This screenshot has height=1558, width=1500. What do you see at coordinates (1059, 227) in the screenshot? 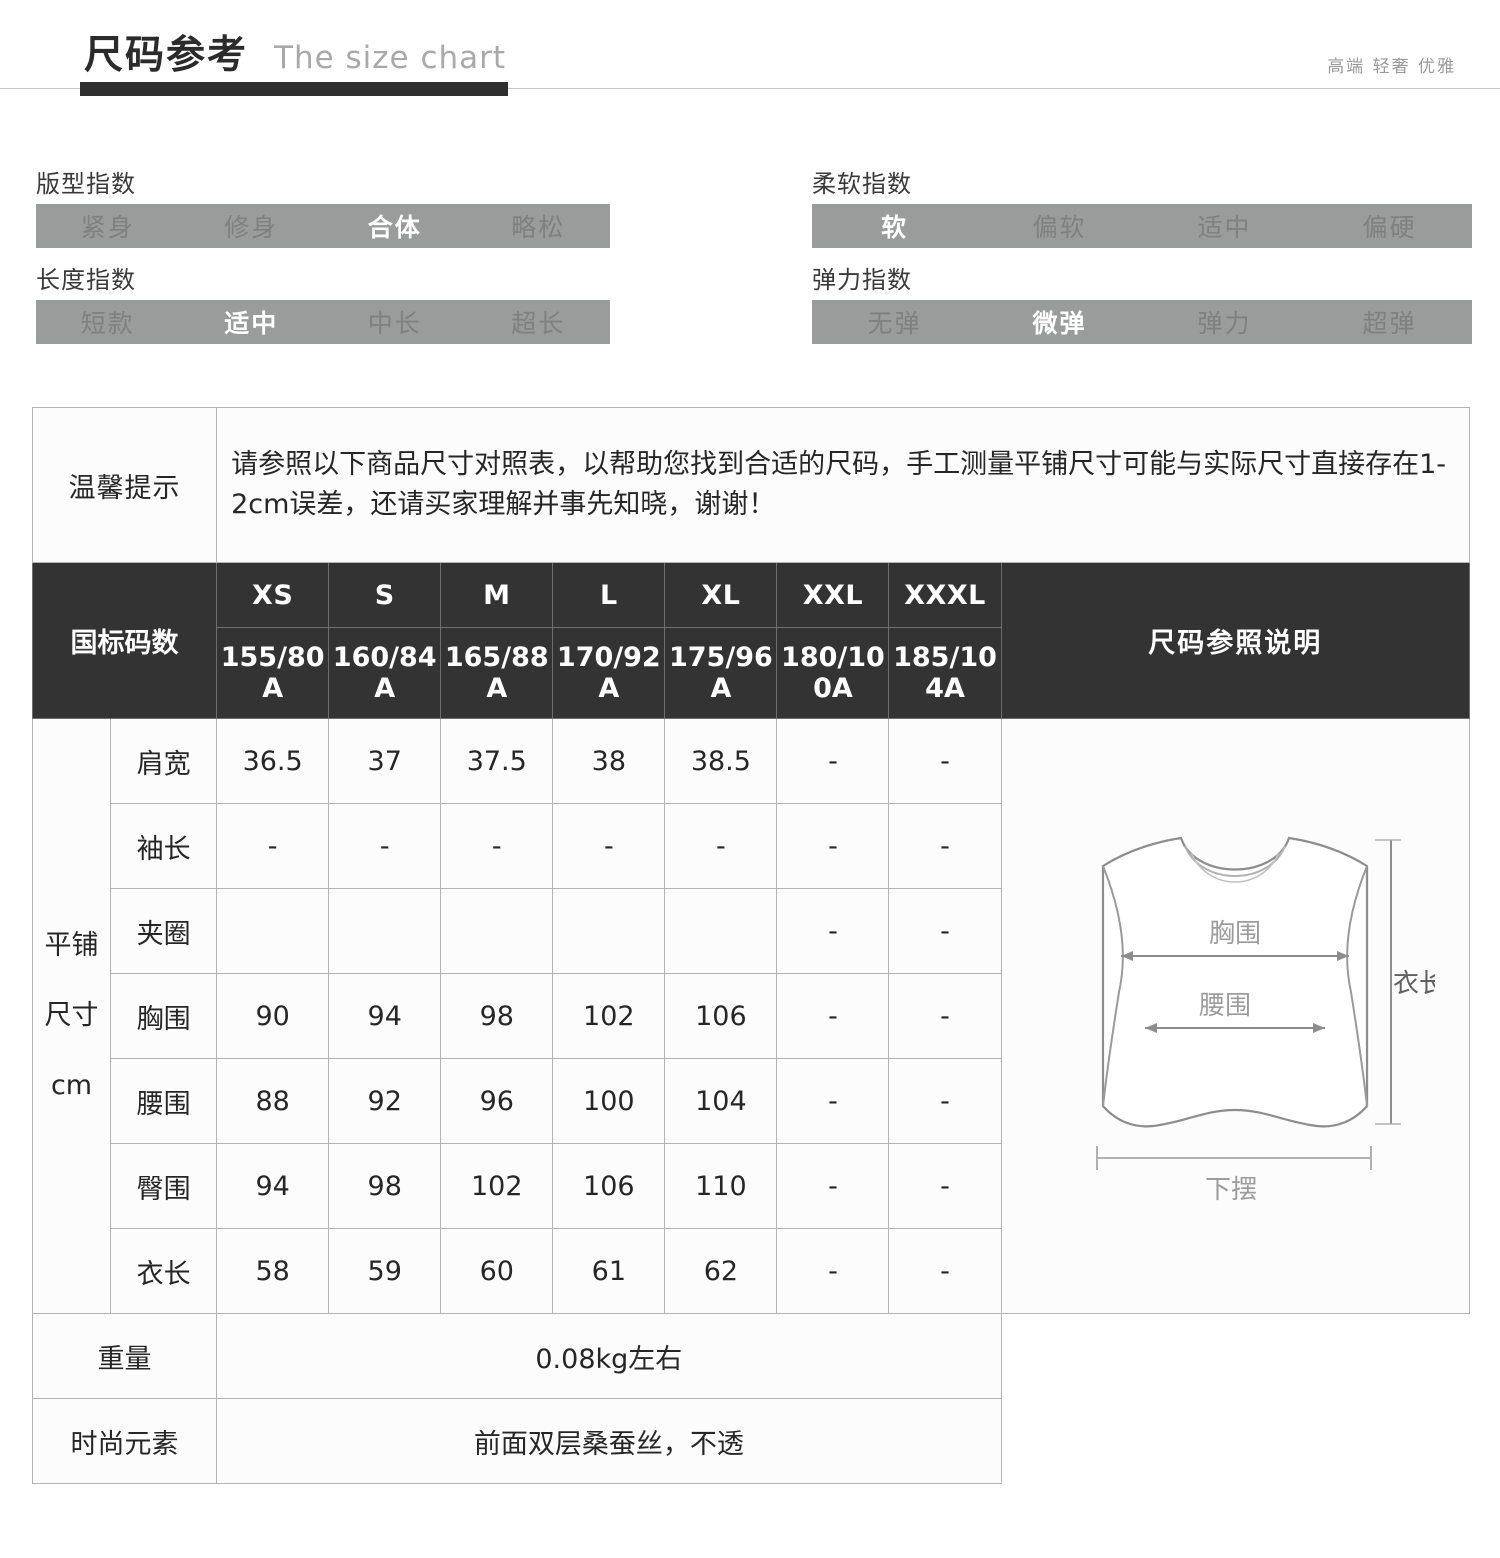
I see `index-option-softness-1: 偏软` at bounding box center [1059, 227].